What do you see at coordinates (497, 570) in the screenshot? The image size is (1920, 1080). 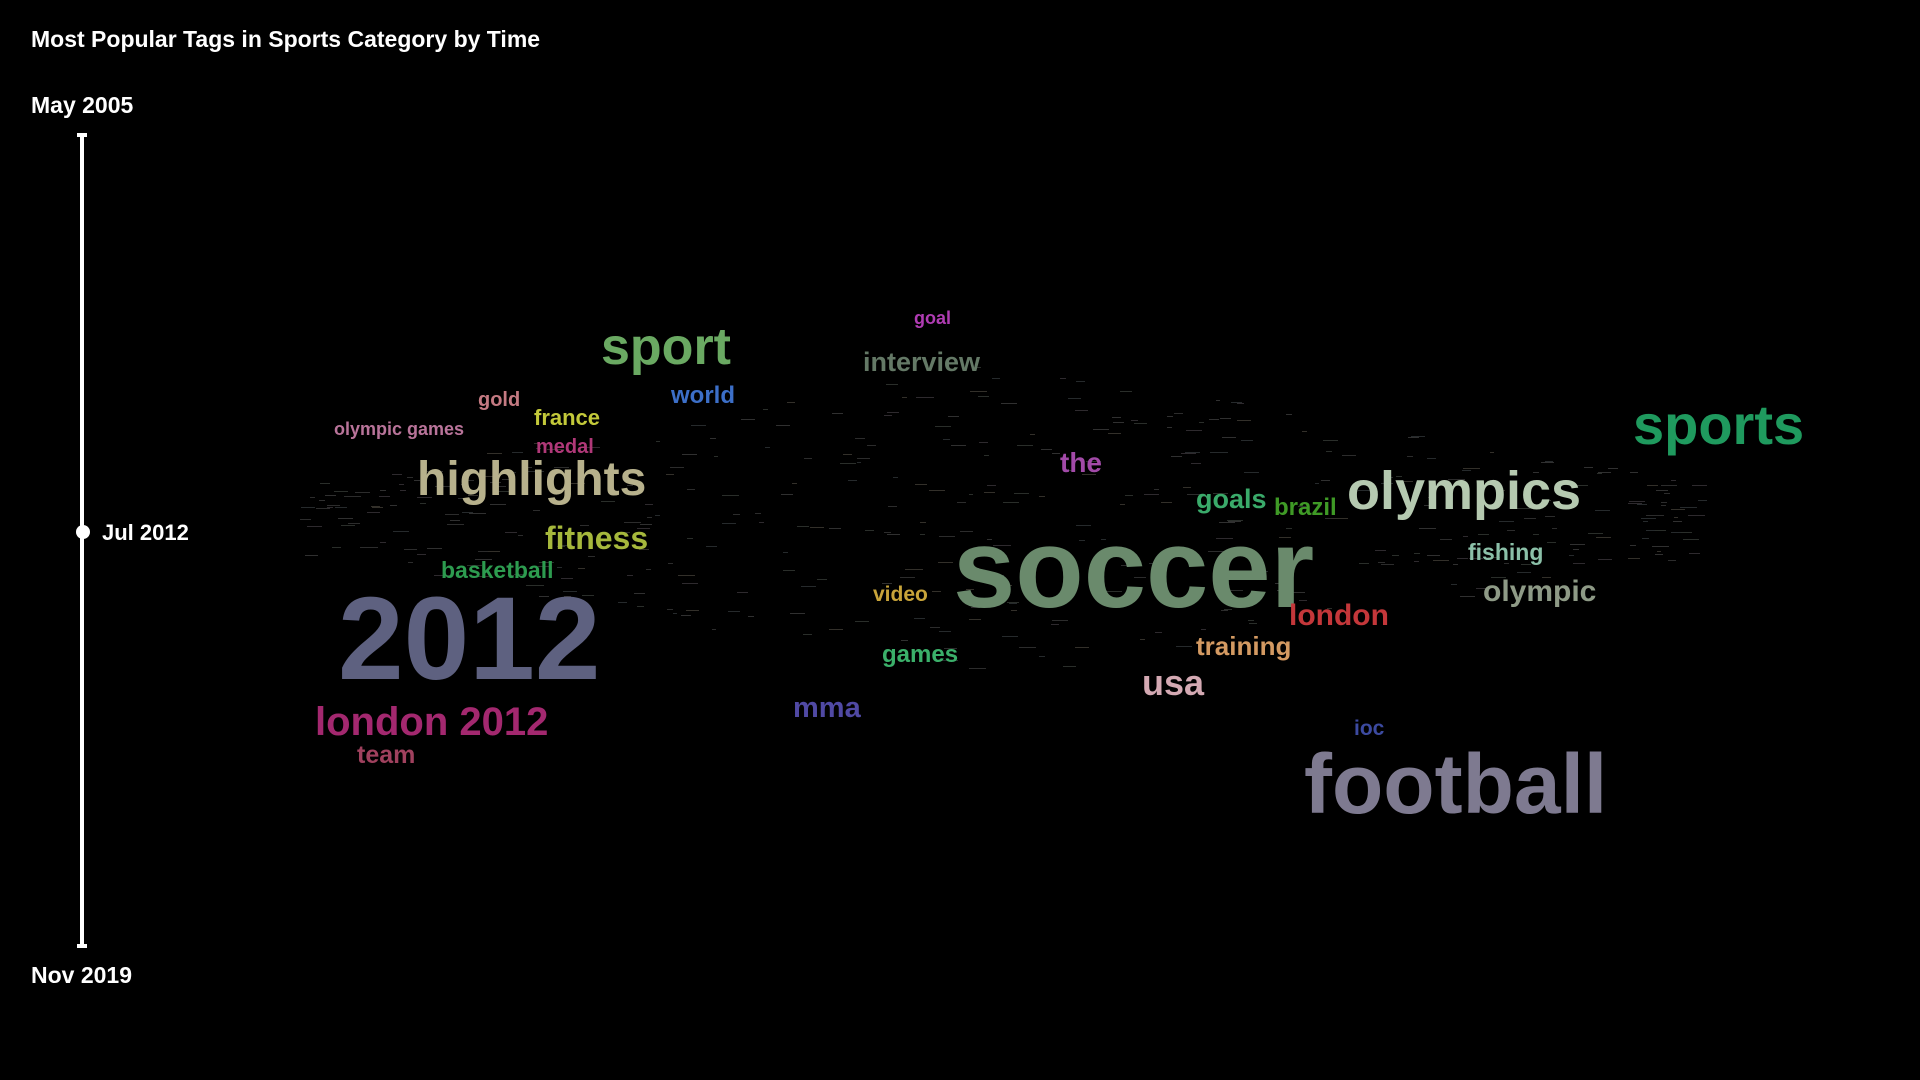 I see `tag-word: basketball` at bounding box center [497, 570].